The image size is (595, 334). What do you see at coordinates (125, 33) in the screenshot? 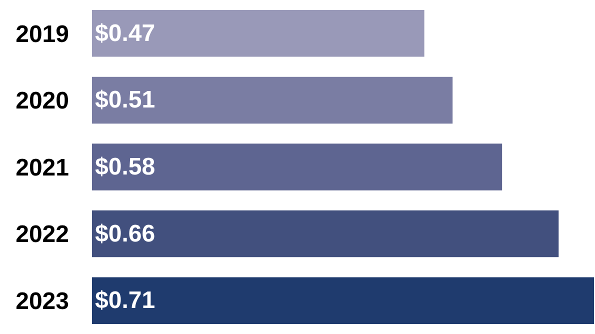
I see `data-label: $0.47` at bounding box center [125, 33].